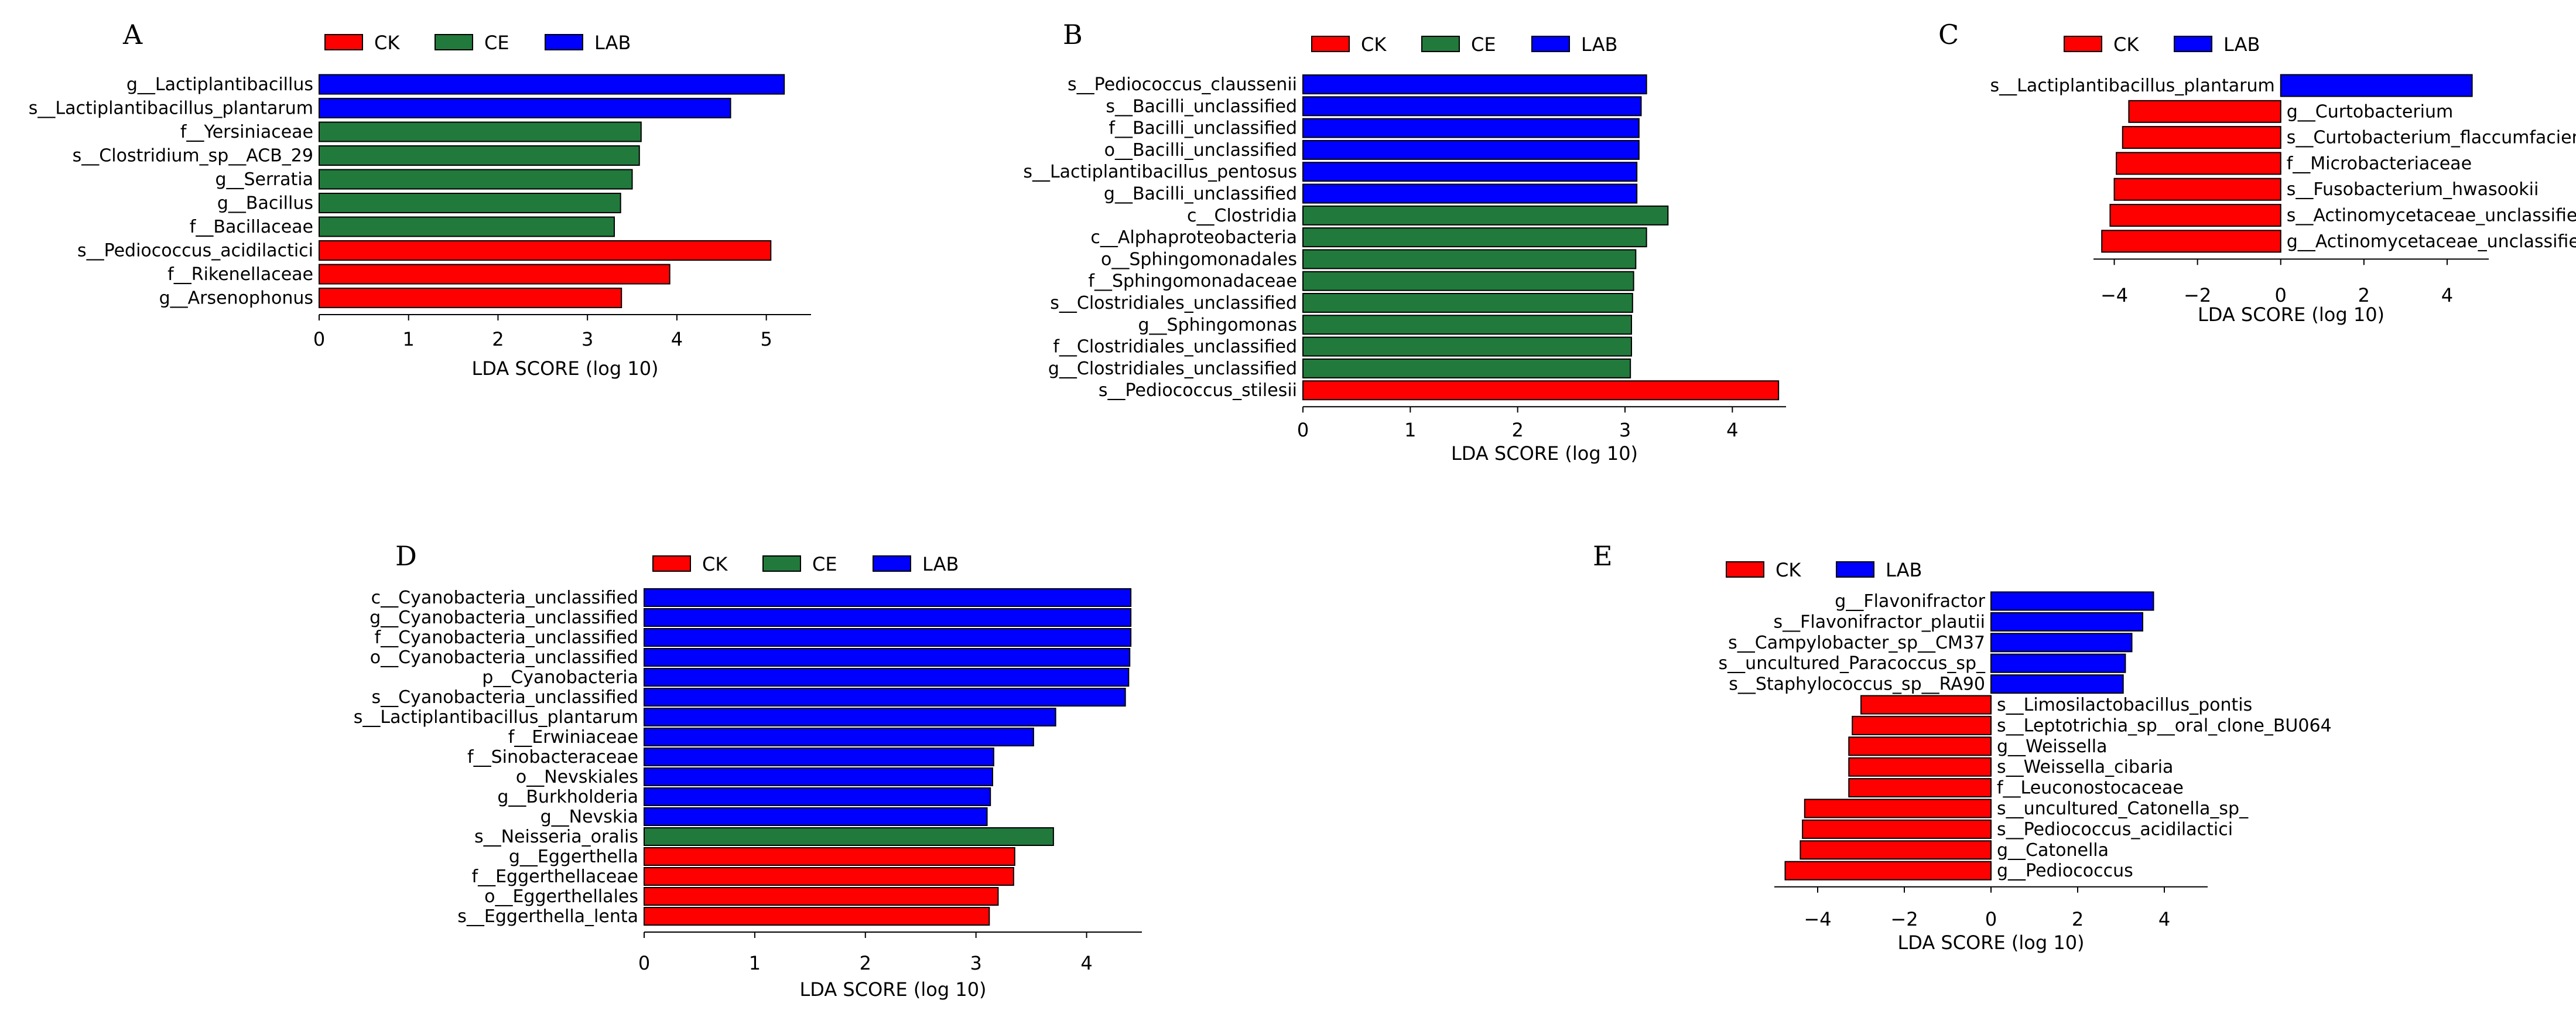 This screenshot has height=1010, width=2576. I want to click on panel-a-bar-g-bacillus, so click(470, 203).